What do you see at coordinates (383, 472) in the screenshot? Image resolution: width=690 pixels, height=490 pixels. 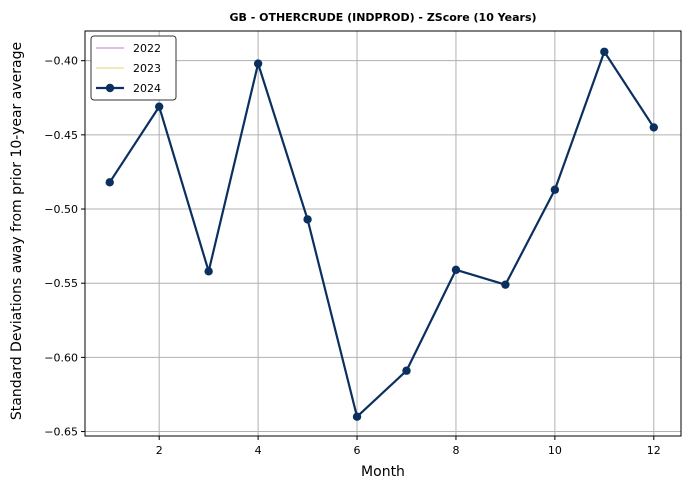 I see `x-axis-label: Month` at bounding box center [383, 472].